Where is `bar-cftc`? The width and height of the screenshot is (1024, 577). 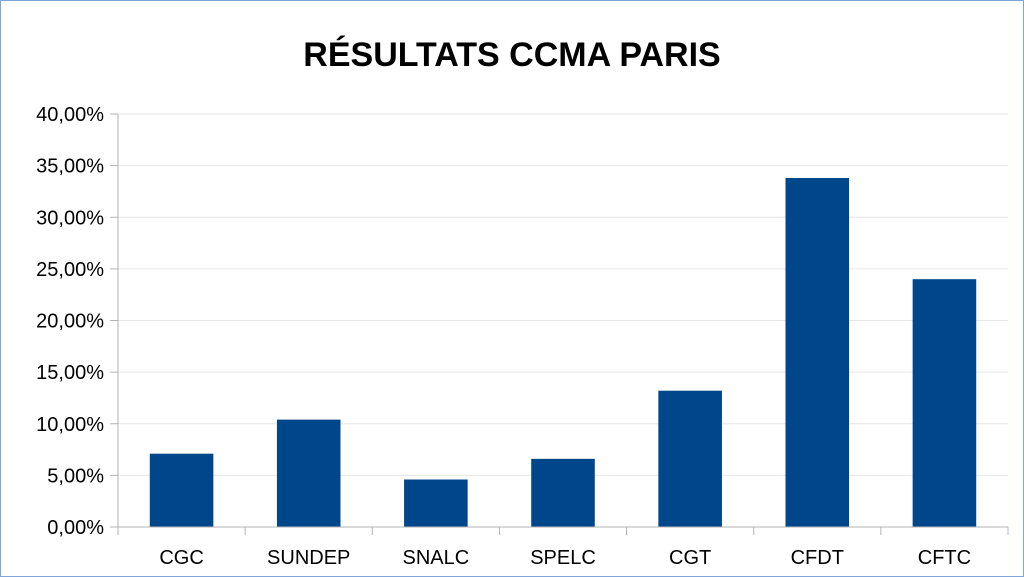 bar-cftc is located at coordinates (944, 403).